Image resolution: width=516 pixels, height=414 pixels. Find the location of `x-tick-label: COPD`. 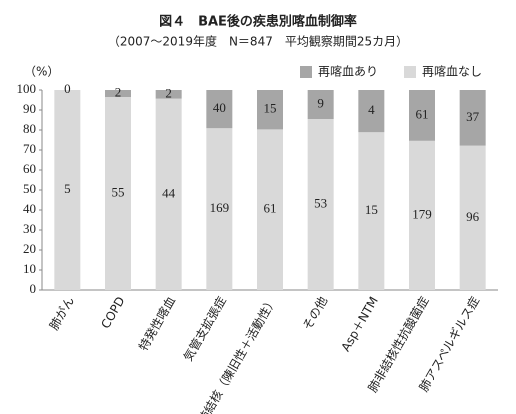

x-tick-label: COPD is located at coordinates (112, 312).